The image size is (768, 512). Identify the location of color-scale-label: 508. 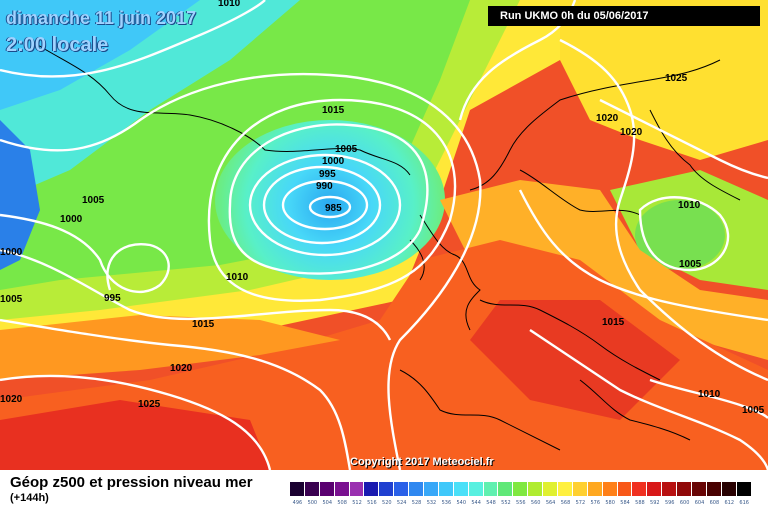
(342, 503).